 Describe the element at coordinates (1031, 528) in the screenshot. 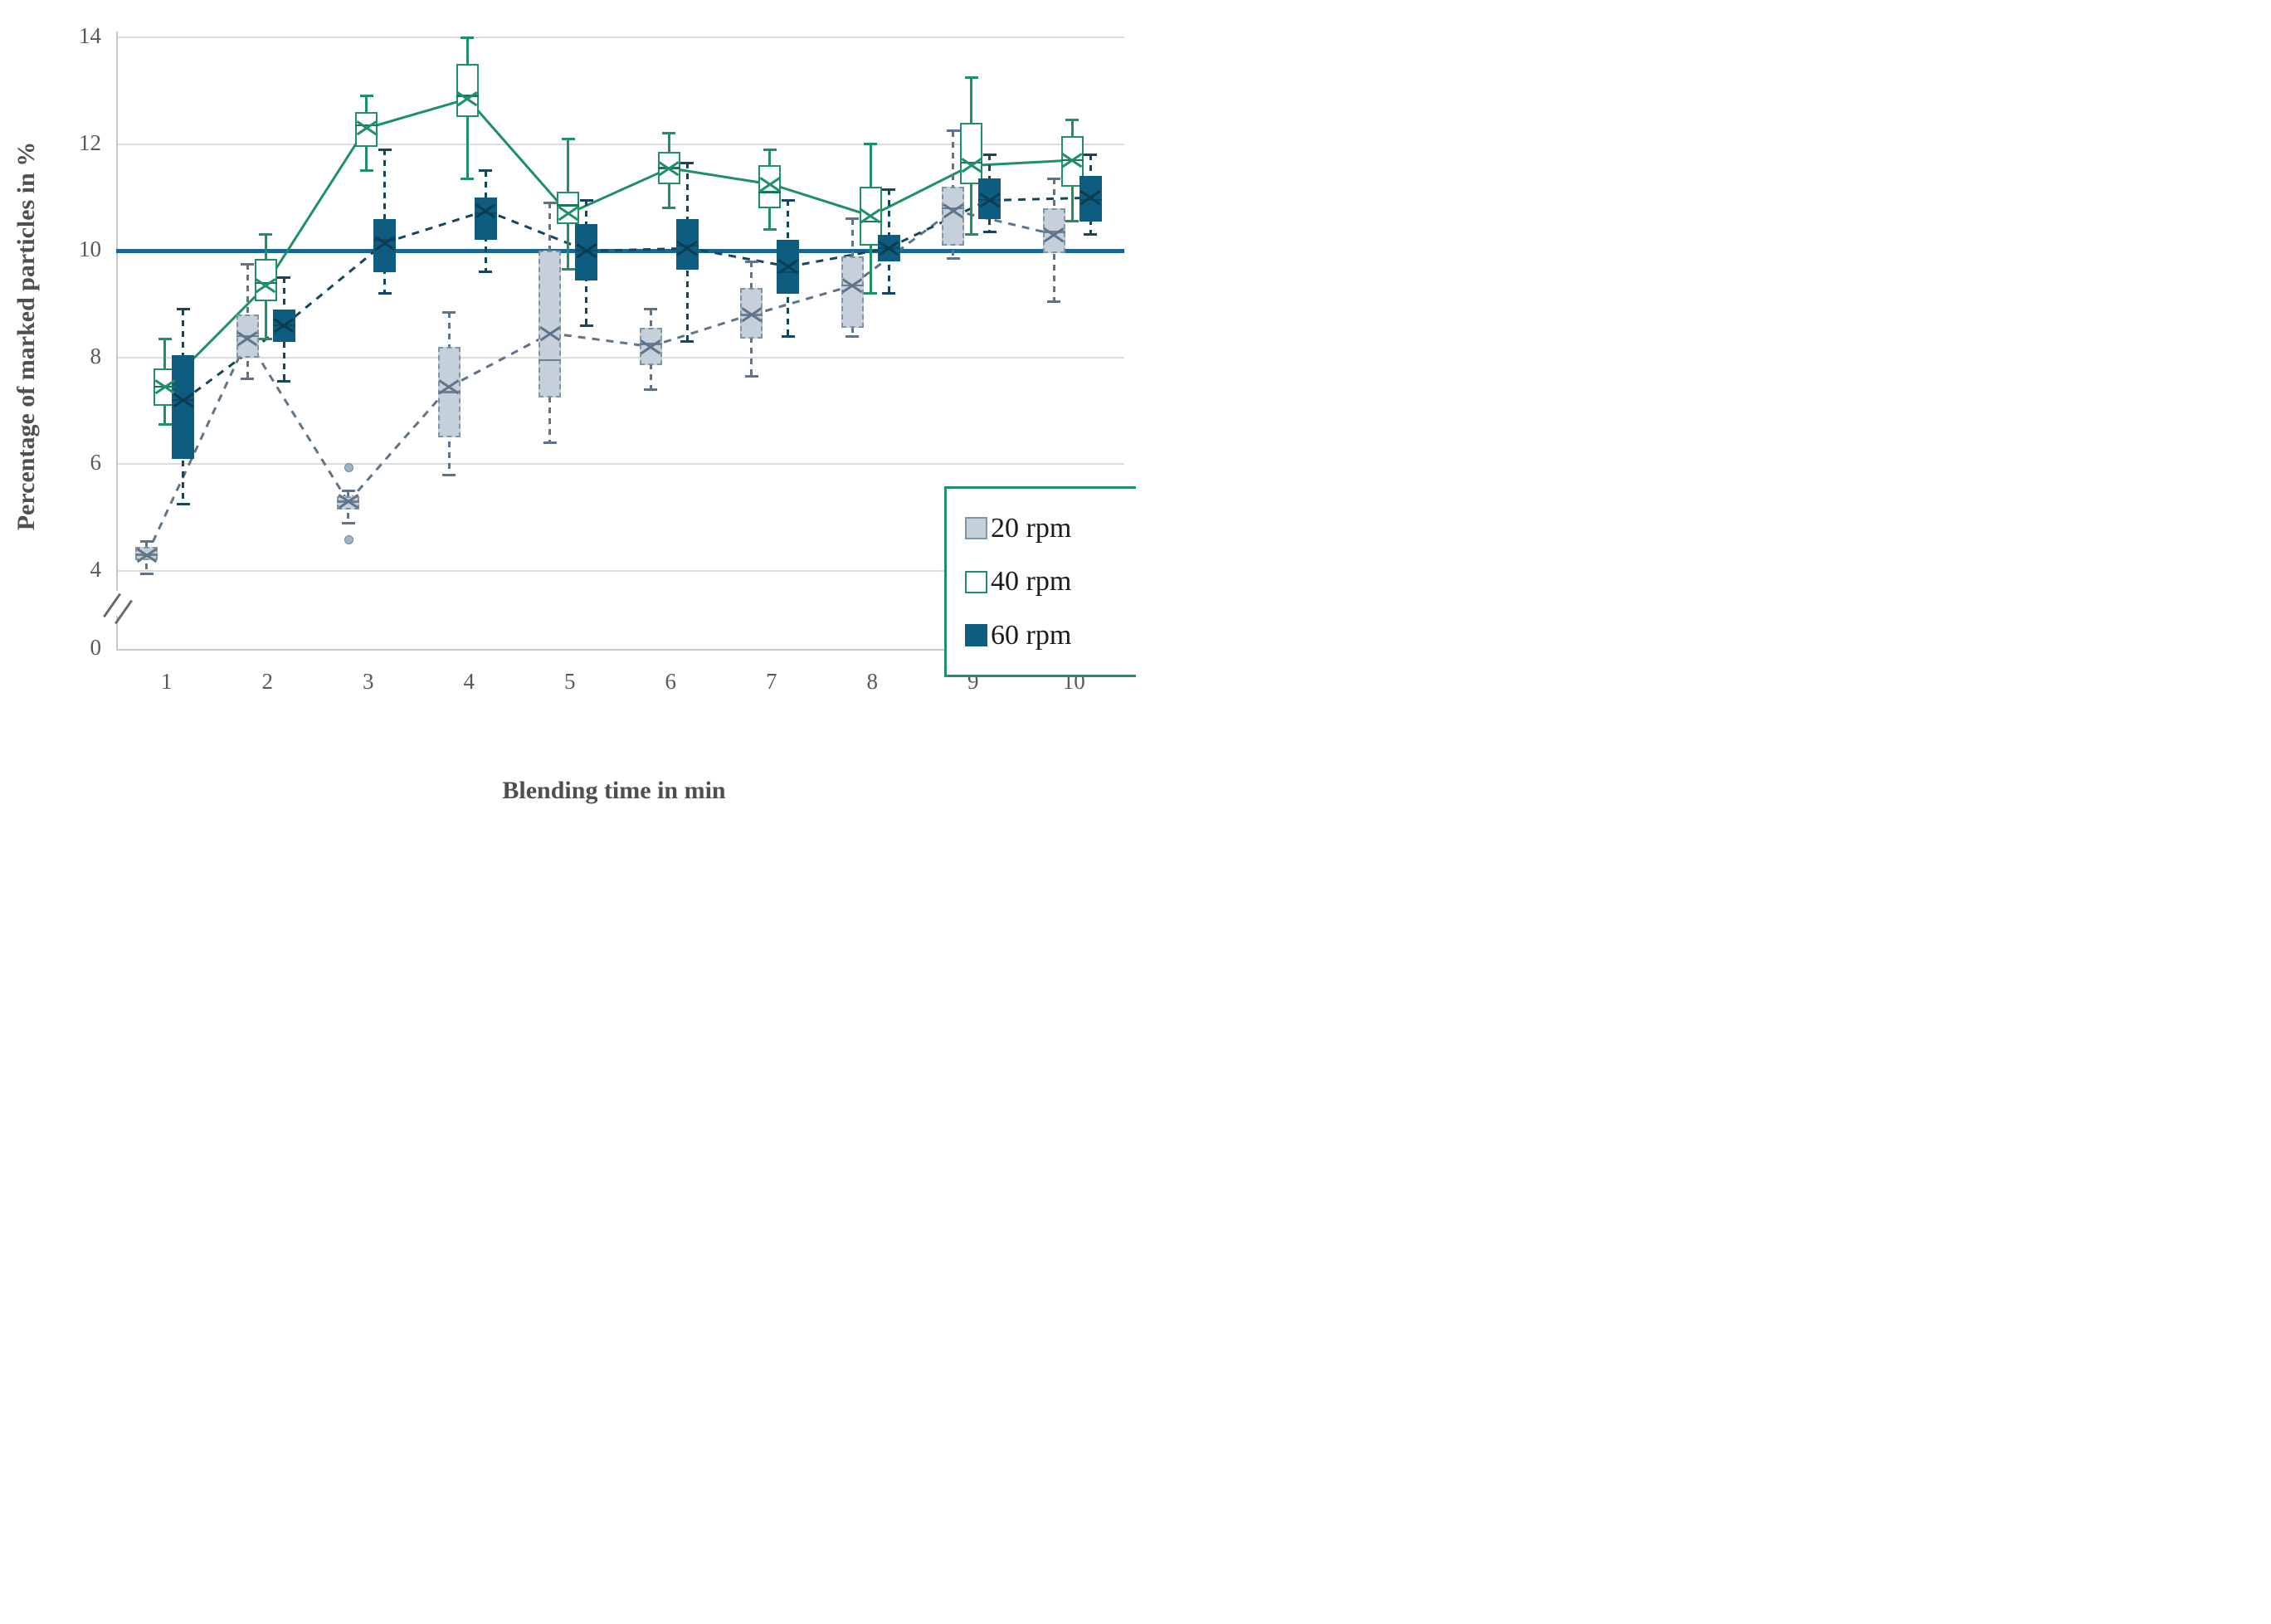

I see `legend-label: 20 rpm` at that location.